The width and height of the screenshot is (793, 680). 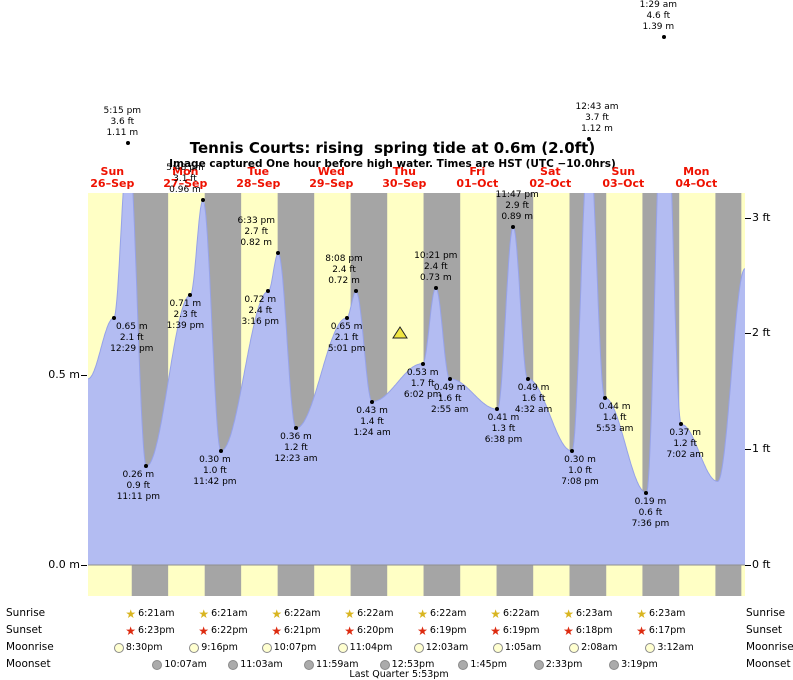 I want to click on y-axis-label-right: 1 ft, so click(x=761, y=449).